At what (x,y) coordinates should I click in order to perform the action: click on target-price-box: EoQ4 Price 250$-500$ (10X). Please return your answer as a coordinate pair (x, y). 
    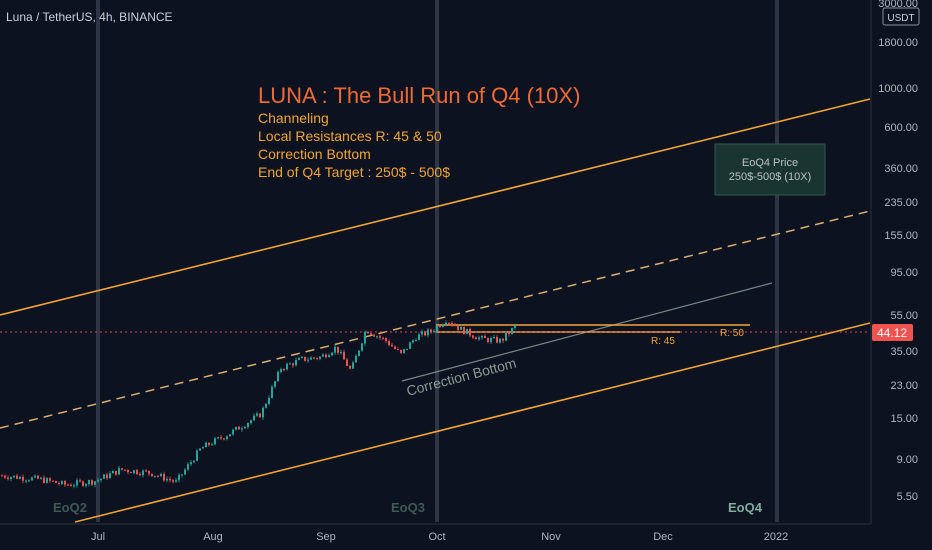
    Looking at the image, I should click on (770, 169).